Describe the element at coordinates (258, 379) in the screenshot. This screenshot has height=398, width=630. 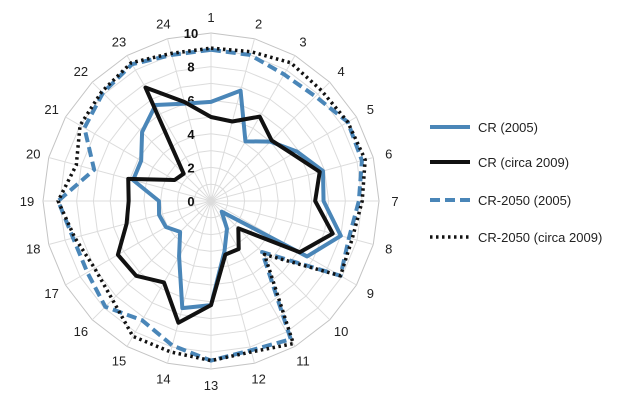
I see `category-label: 12` at that location.